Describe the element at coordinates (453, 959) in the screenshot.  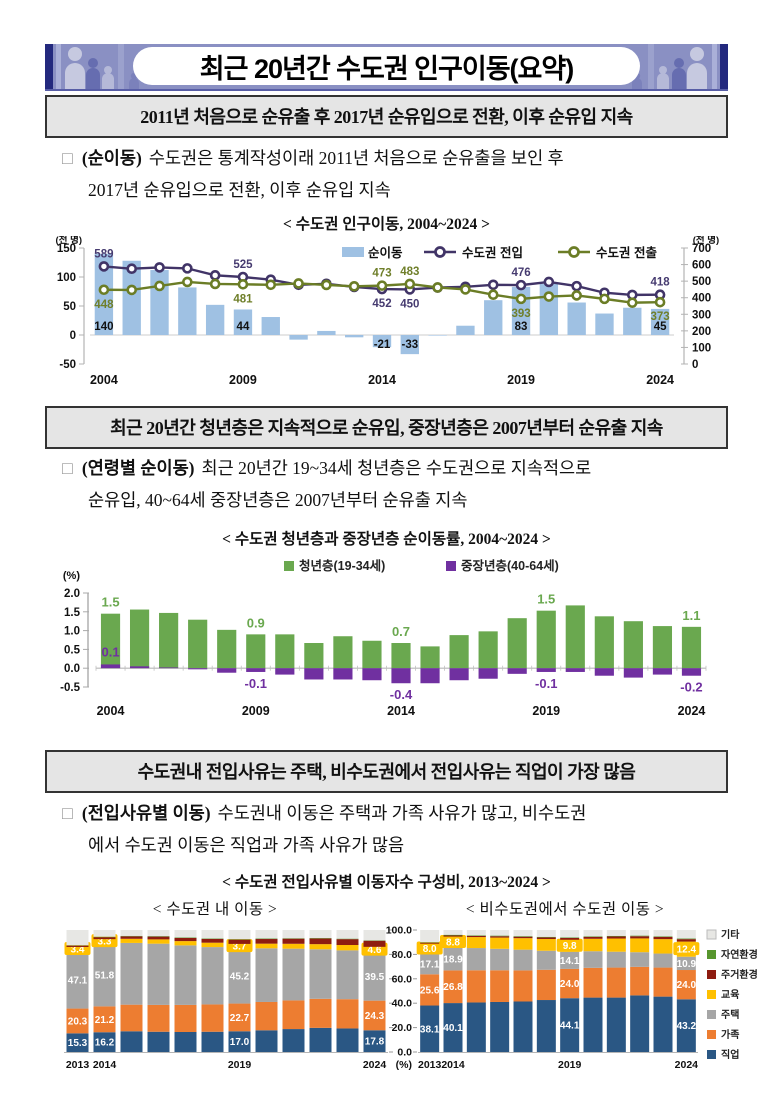
I see `segment-data-label: 18.9` at that location.